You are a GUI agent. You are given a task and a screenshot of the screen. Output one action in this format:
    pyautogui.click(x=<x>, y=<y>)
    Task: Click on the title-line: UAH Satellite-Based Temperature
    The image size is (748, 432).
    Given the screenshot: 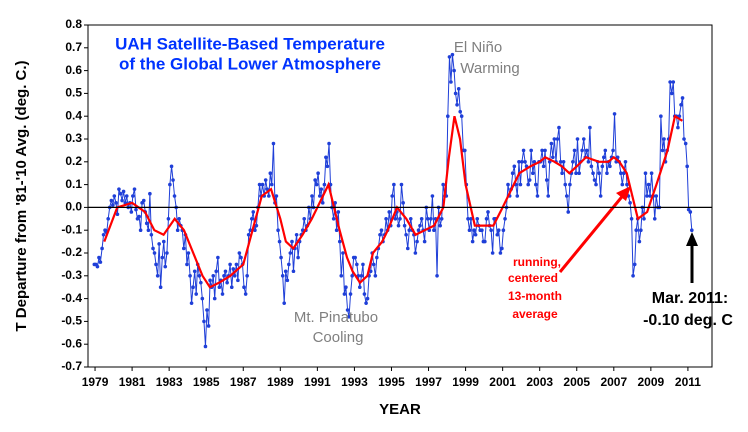 What is the action you would take?
    pyautogui.click(x=250, y=43)
    